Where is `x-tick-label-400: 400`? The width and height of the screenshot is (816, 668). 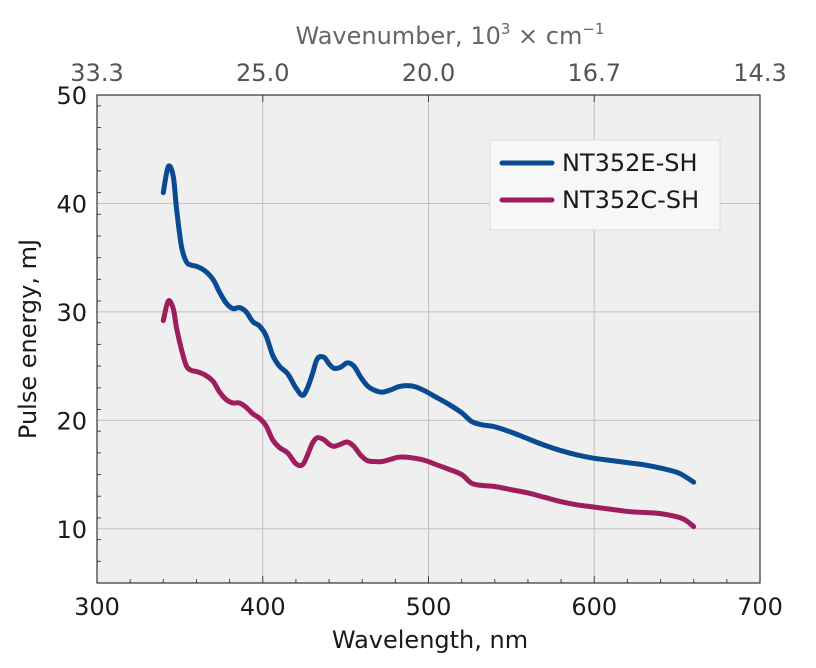
x-tick-label-400: 400 is located at coordinates (263, 607).